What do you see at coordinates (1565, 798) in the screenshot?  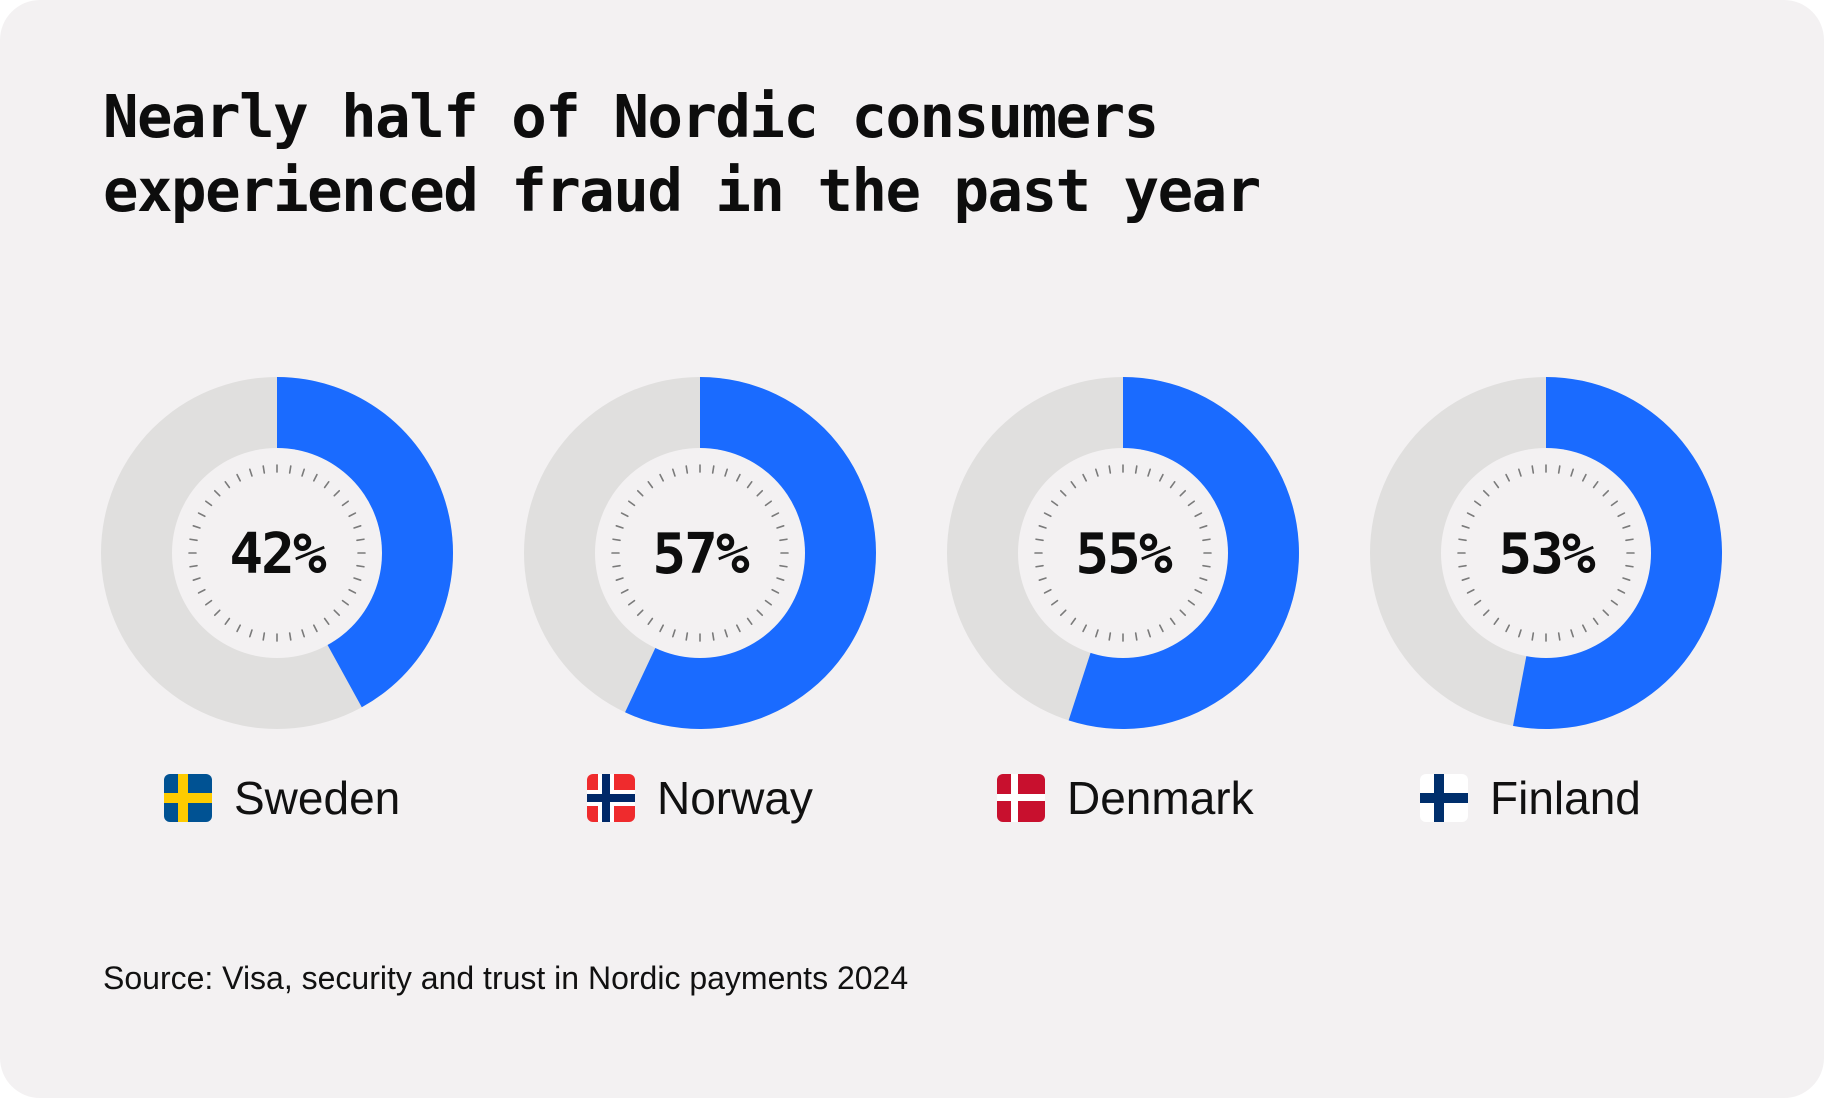 I see `country-label: Finland` at bounding box center [1565, 798].